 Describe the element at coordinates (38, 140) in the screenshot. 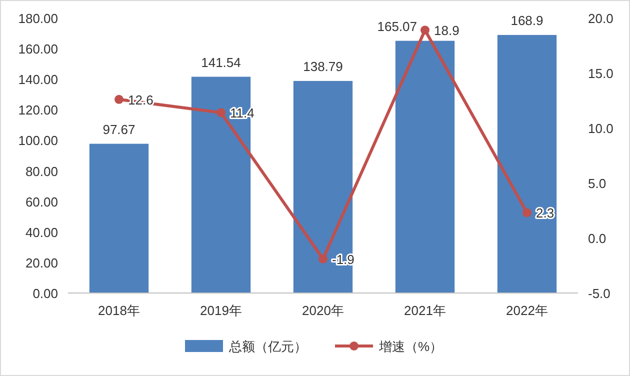

I see `y-tick-label: 100.00` at that location.